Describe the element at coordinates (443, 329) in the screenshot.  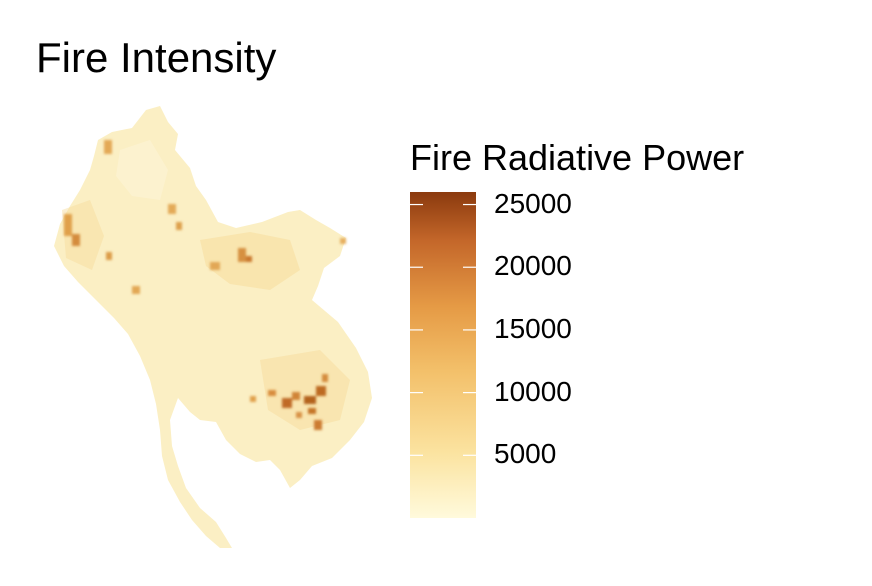
I see `legend-tick-marks` at that location.